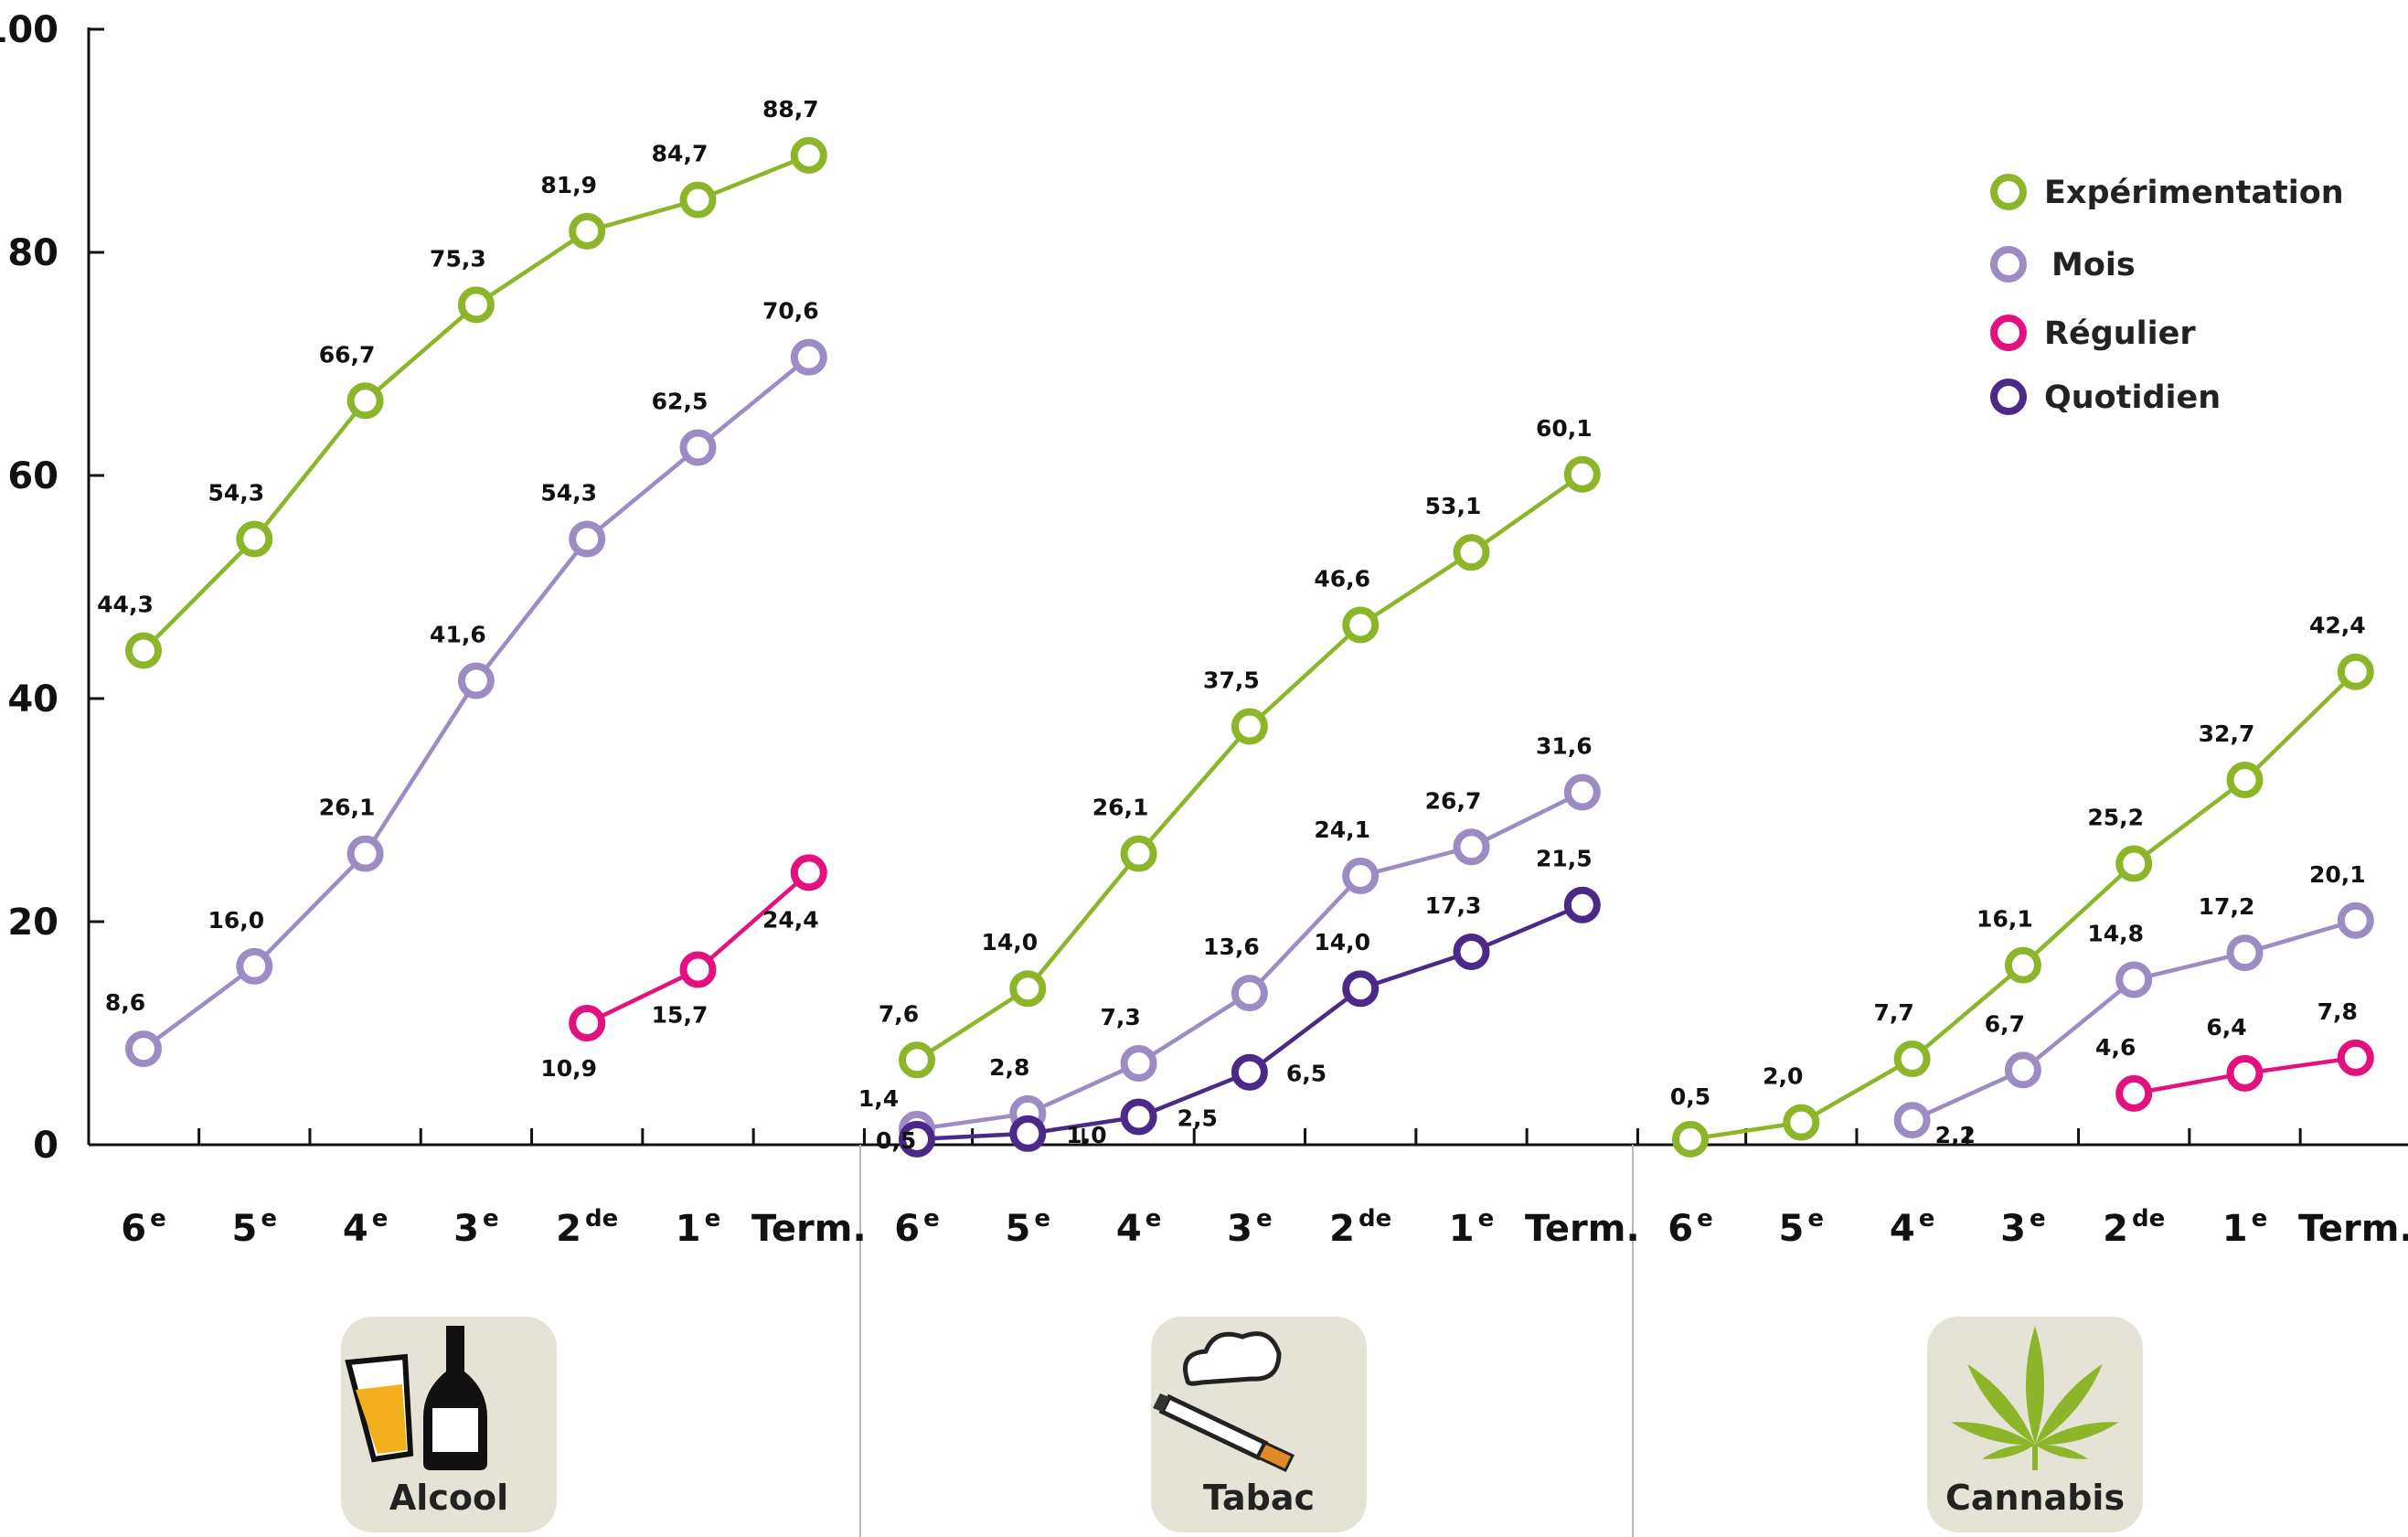  Describe the element at coordinates (381, 1419) in the screenshot. I see `beer-fill` at that location.